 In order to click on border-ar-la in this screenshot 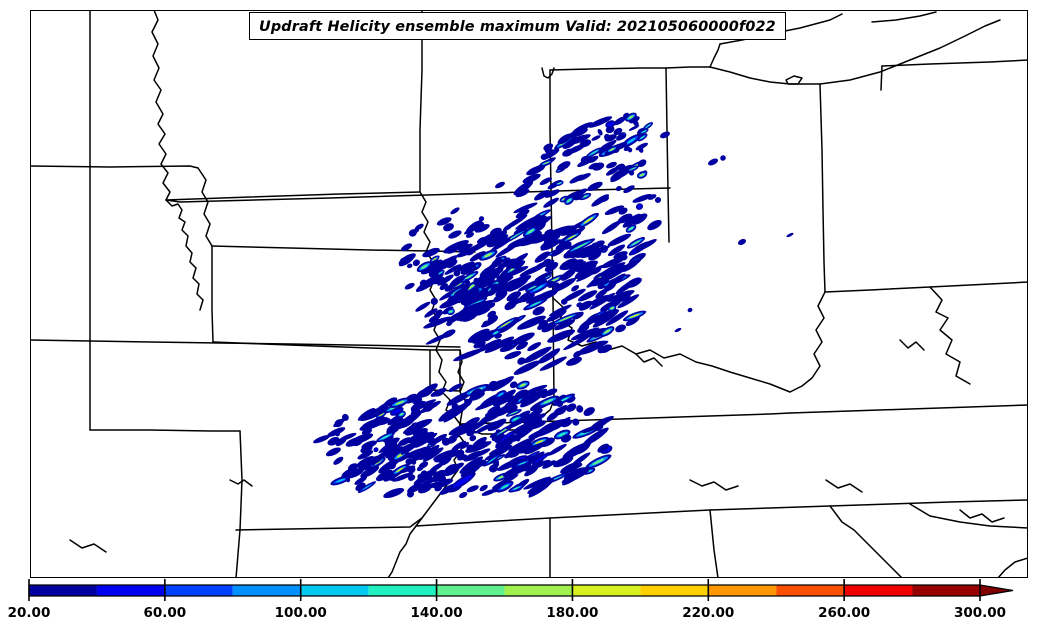, I will do `click(329, 524)`.